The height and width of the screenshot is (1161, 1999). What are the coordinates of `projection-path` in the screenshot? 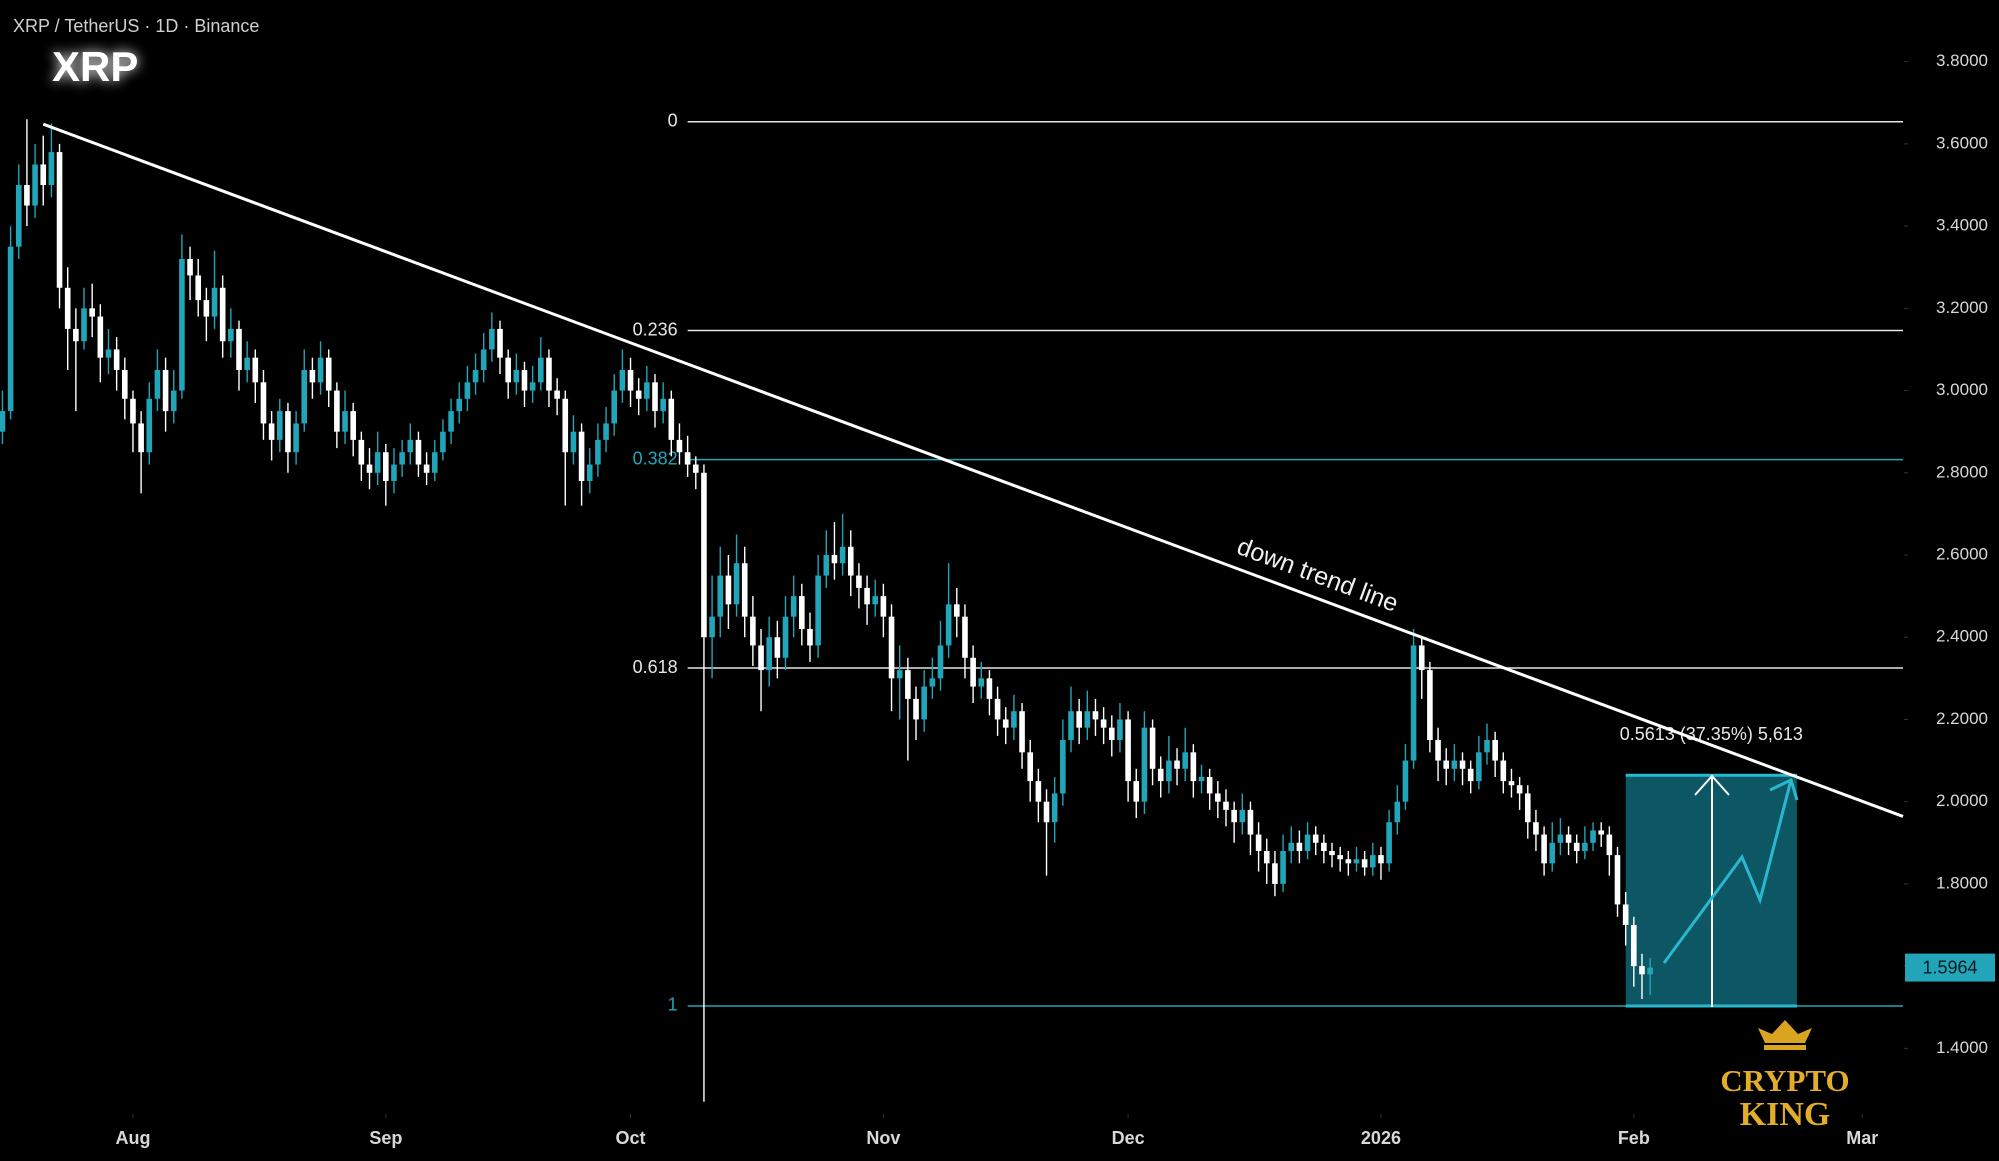 It's located at (1727, 871).